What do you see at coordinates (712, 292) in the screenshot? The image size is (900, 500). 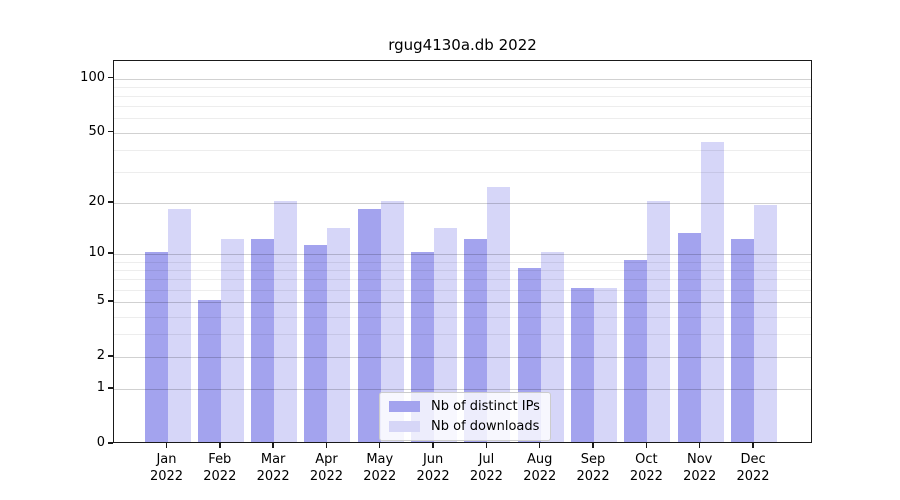 I see `bar-downloads-nov` at bounding box center [712, 292].